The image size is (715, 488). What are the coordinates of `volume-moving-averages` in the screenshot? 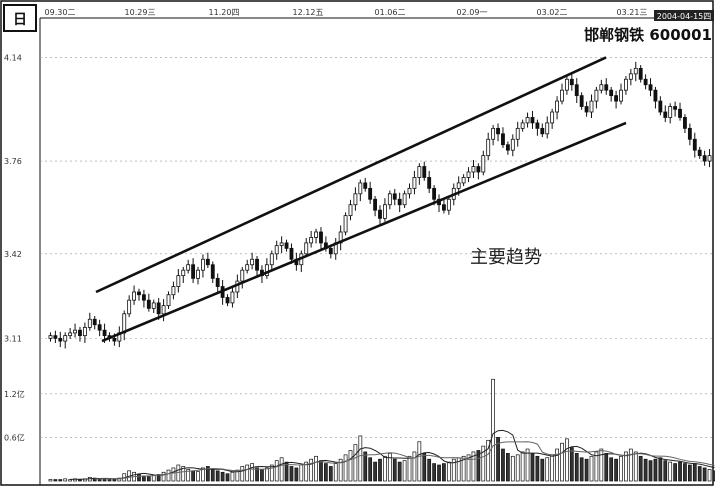 It's located at (392, 454).